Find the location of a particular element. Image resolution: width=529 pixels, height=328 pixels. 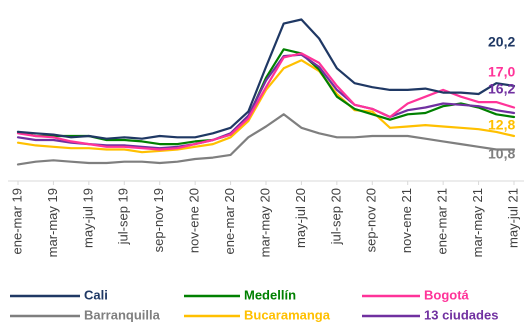

x-tick-label: sep-nov 19 is located at coordinates (158, 220).